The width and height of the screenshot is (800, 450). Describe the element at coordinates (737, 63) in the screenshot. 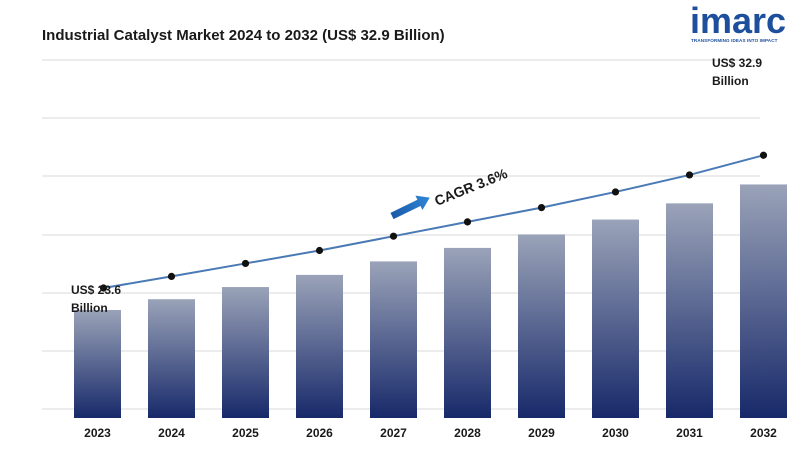

I see `end-value-label: US$ 32.9` at that location.